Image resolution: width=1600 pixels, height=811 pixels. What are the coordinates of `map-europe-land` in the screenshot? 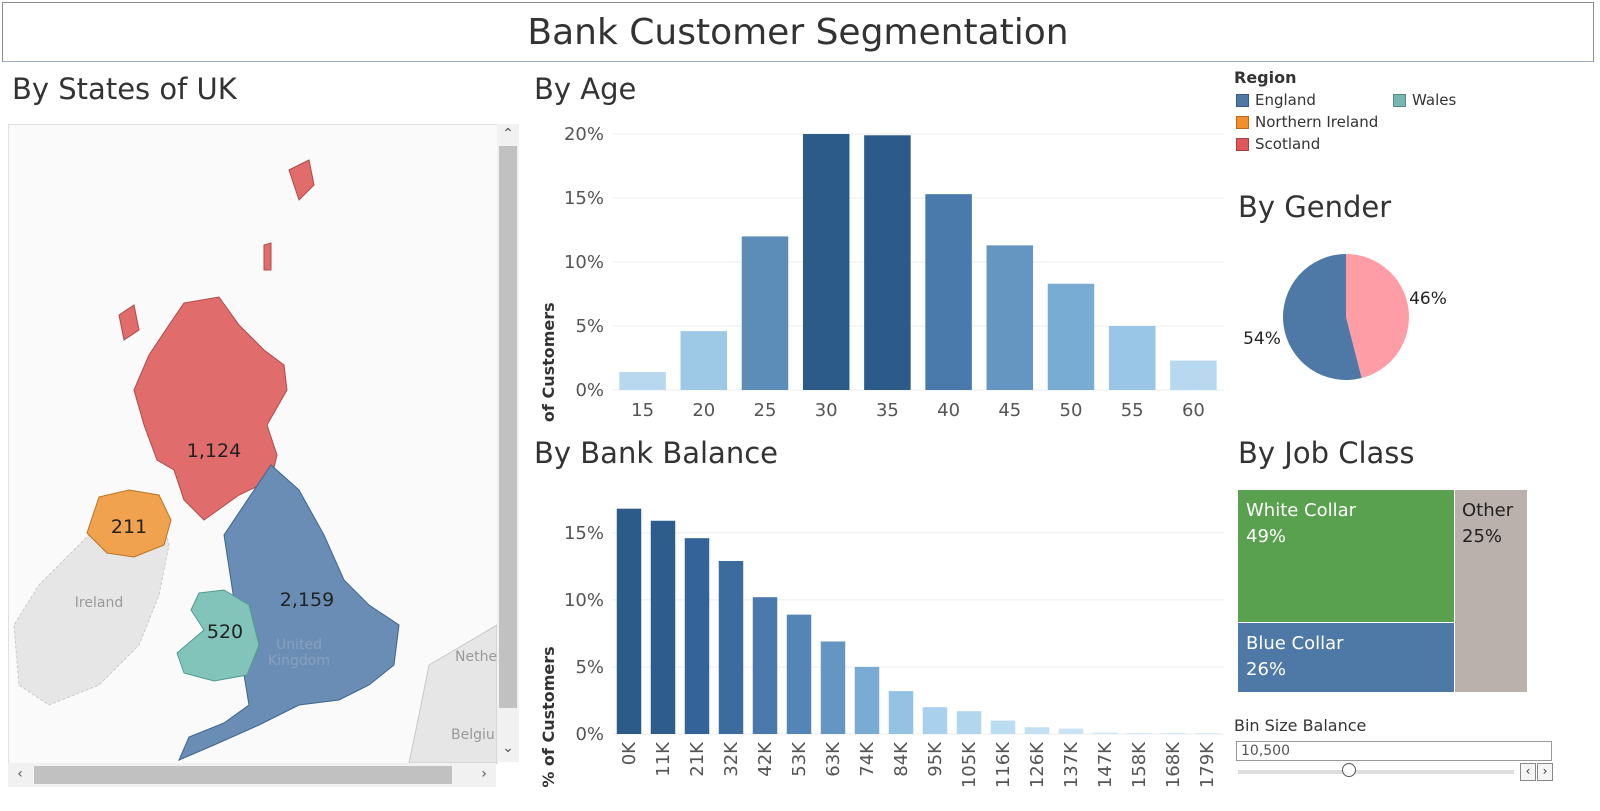 It's located at (452, 693).